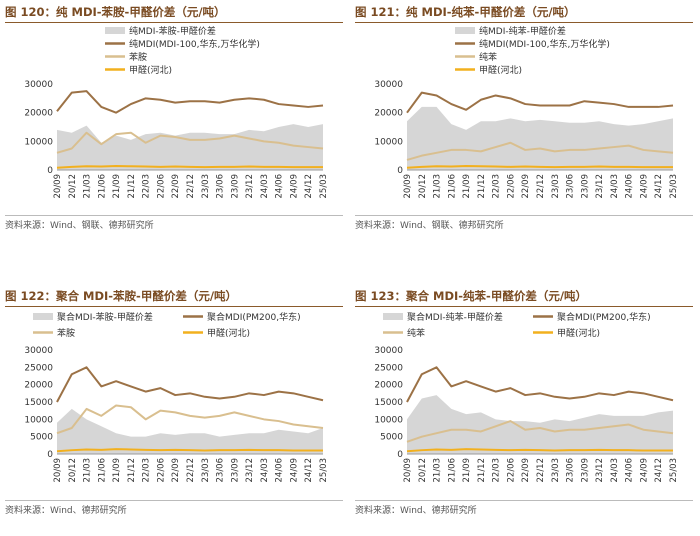  What do you see at coordinates (132, 470) in the screenshot?
I see `x-tick-label: 21/12` at bounding box center [132, 470].